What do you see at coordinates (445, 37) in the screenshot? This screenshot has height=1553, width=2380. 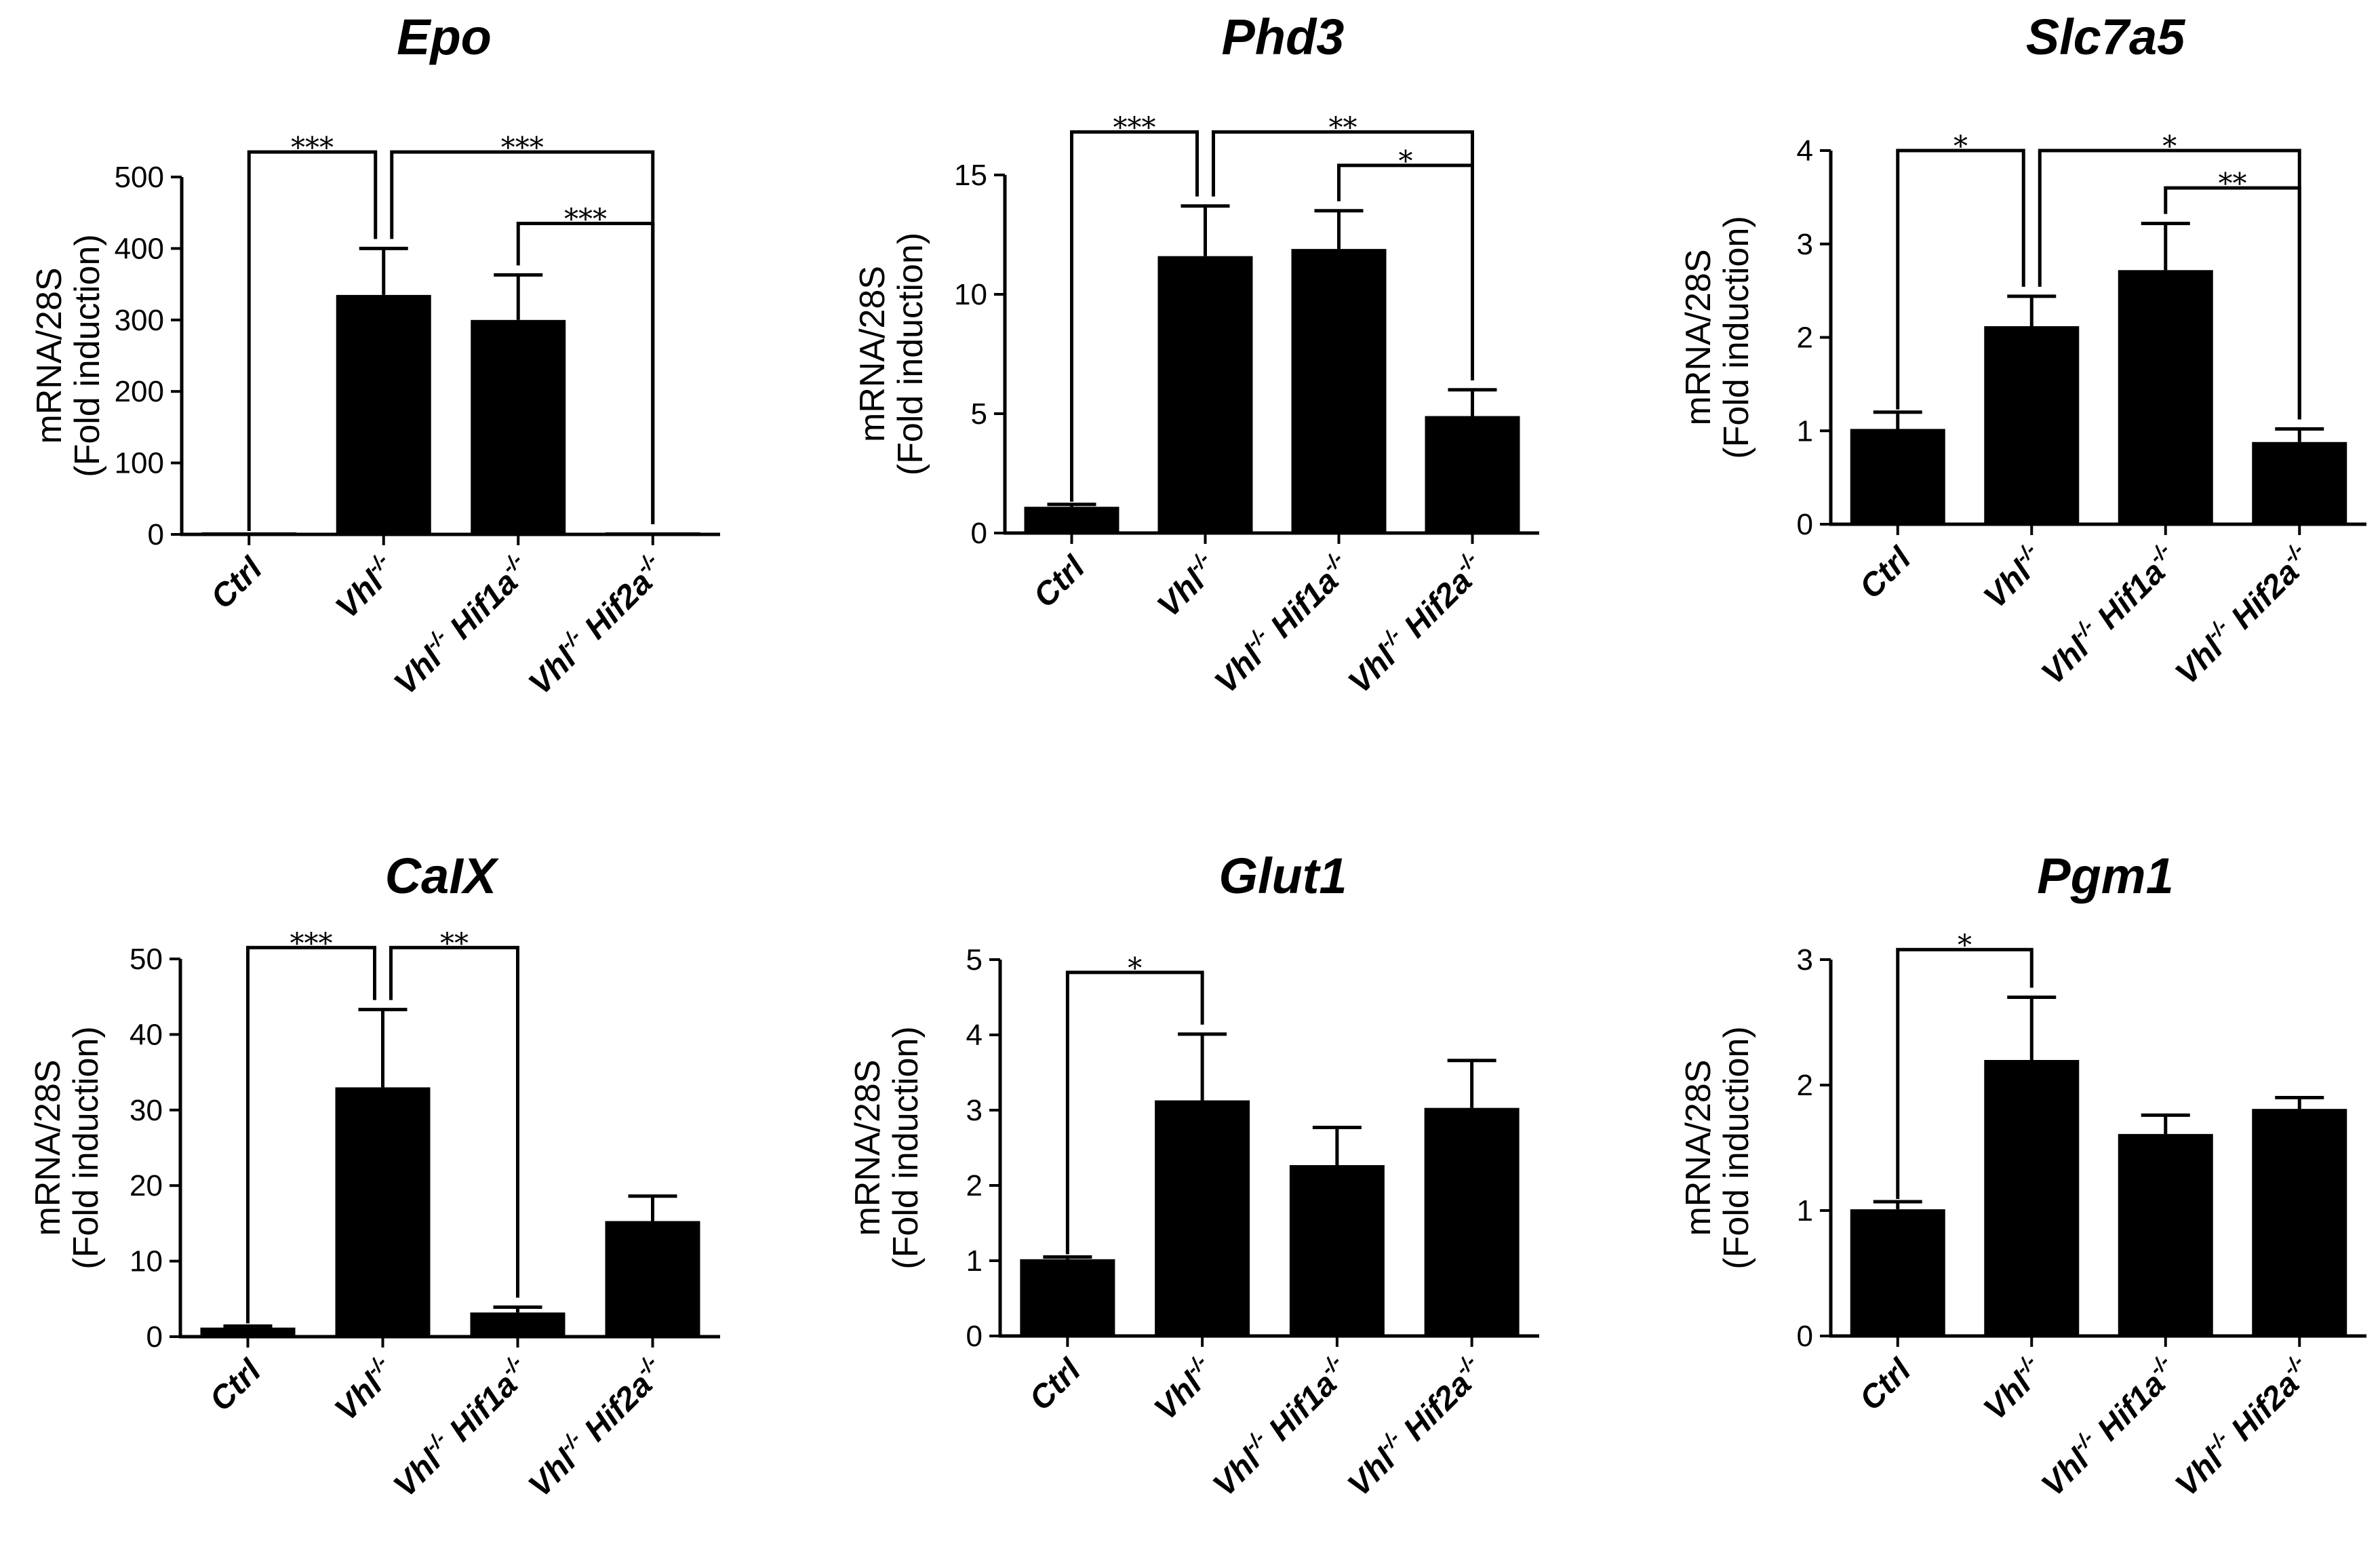 I see `chart-title: Epo` at bounding box center [445, 37].